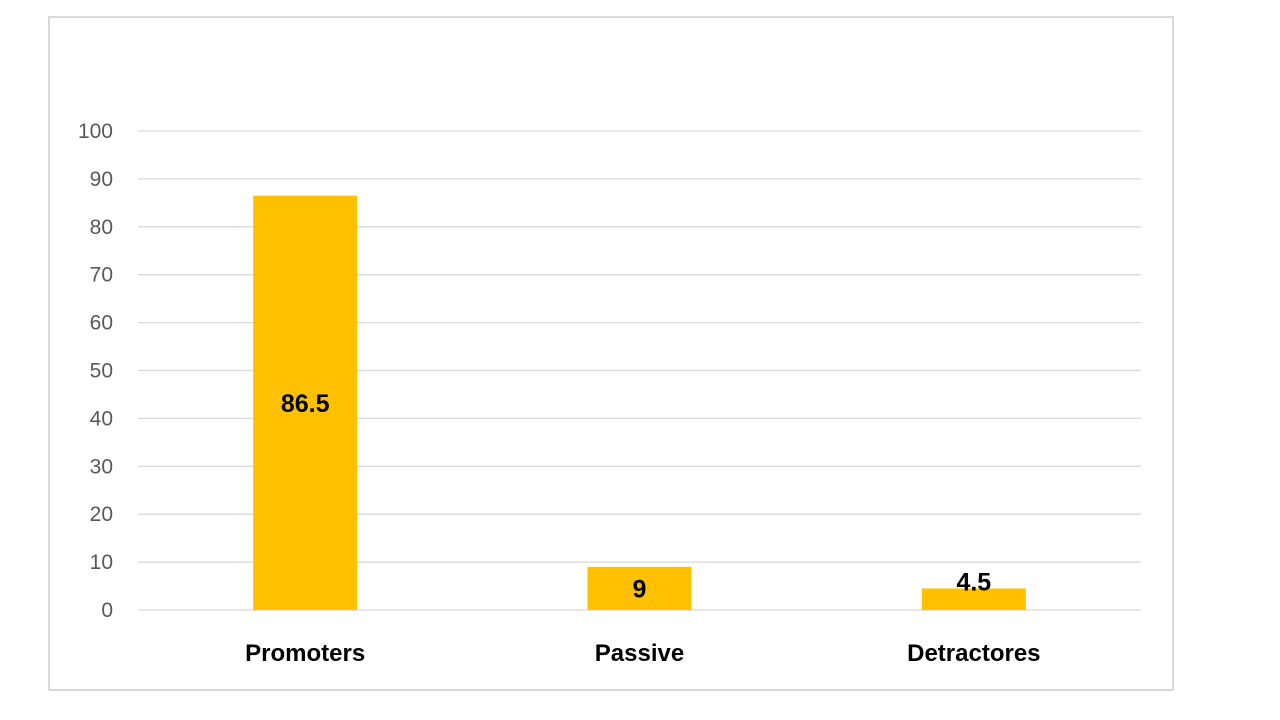  I want to click on y-tick-label: 0, so click(107, 610).